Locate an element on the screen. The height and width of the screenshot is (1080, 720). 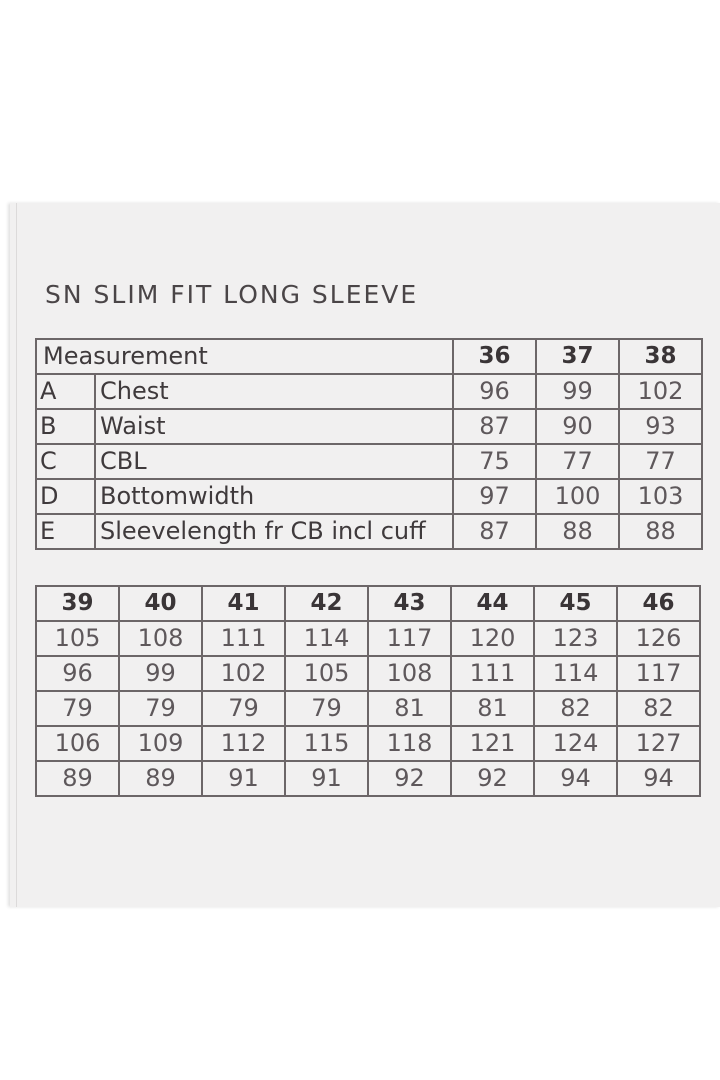
measurement-value: 106 is located at coordinates (77, 743).